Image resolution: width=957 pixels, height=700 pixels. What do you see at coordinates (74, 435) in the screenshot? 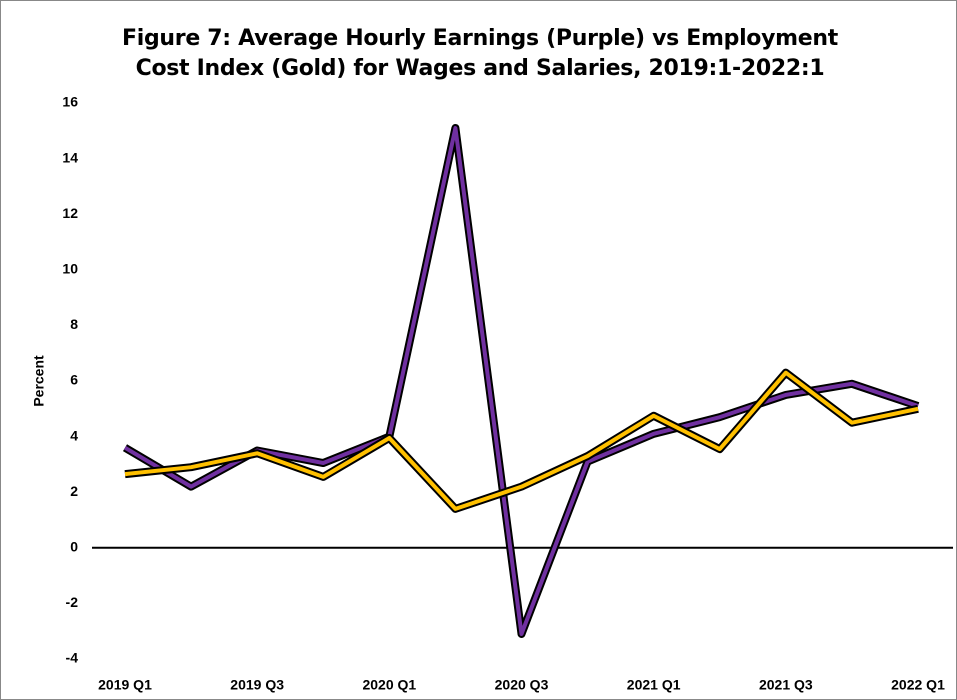
I see `y-tick-label: 4` at bounding box center [74, 435].